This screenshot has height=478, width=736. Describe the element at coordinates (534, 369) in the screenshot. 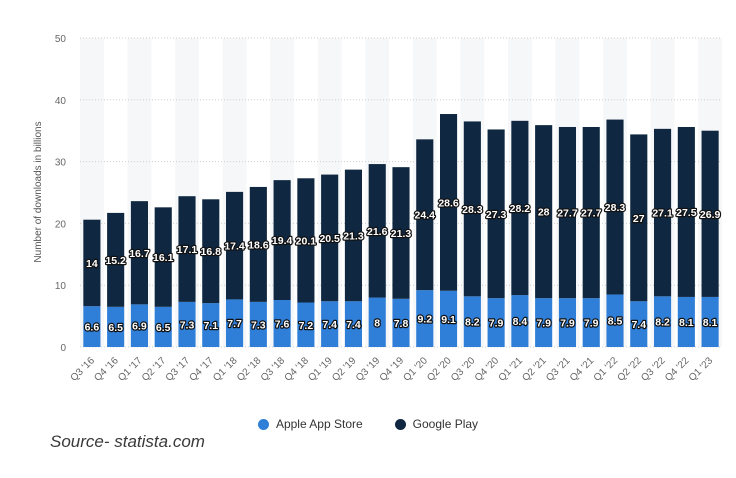

I see `x-tick-label: Q2 '21` at that location.